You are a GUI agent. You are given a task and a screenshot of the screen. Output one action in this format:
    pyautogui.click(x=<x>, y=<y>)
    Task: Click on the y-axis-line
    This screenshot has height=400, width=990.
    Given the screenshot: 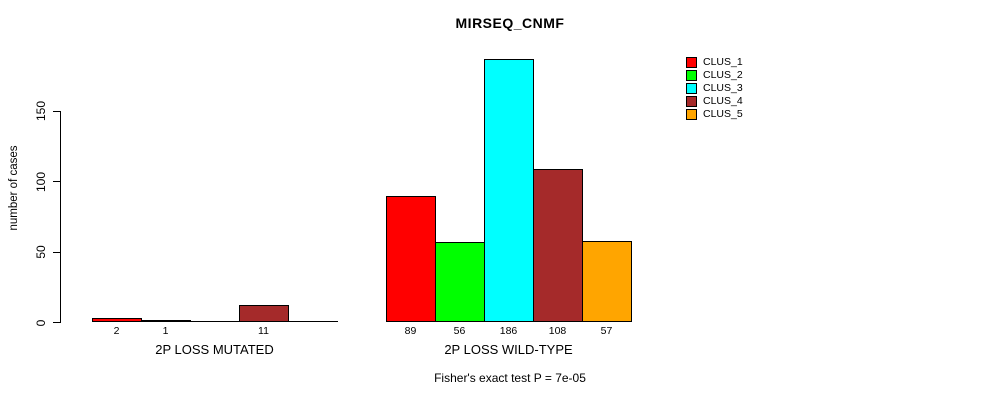 What is the action you would take?
    pyautogui.click(x=60, y=216)
    